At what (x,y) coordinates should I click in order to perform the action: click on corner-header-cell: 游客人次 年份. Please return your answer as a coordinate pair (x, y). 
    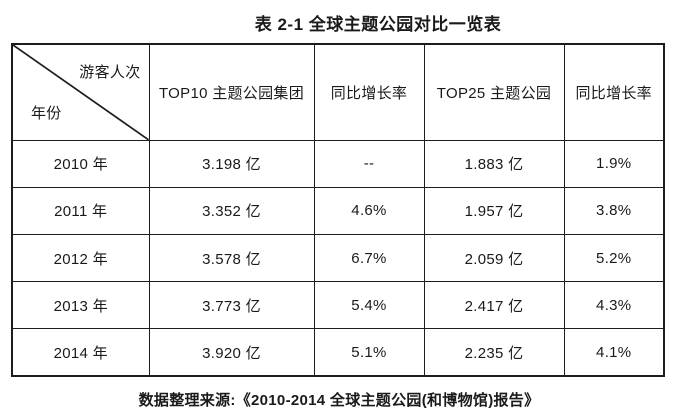
    Looking at the image, I should click on (80, 92).